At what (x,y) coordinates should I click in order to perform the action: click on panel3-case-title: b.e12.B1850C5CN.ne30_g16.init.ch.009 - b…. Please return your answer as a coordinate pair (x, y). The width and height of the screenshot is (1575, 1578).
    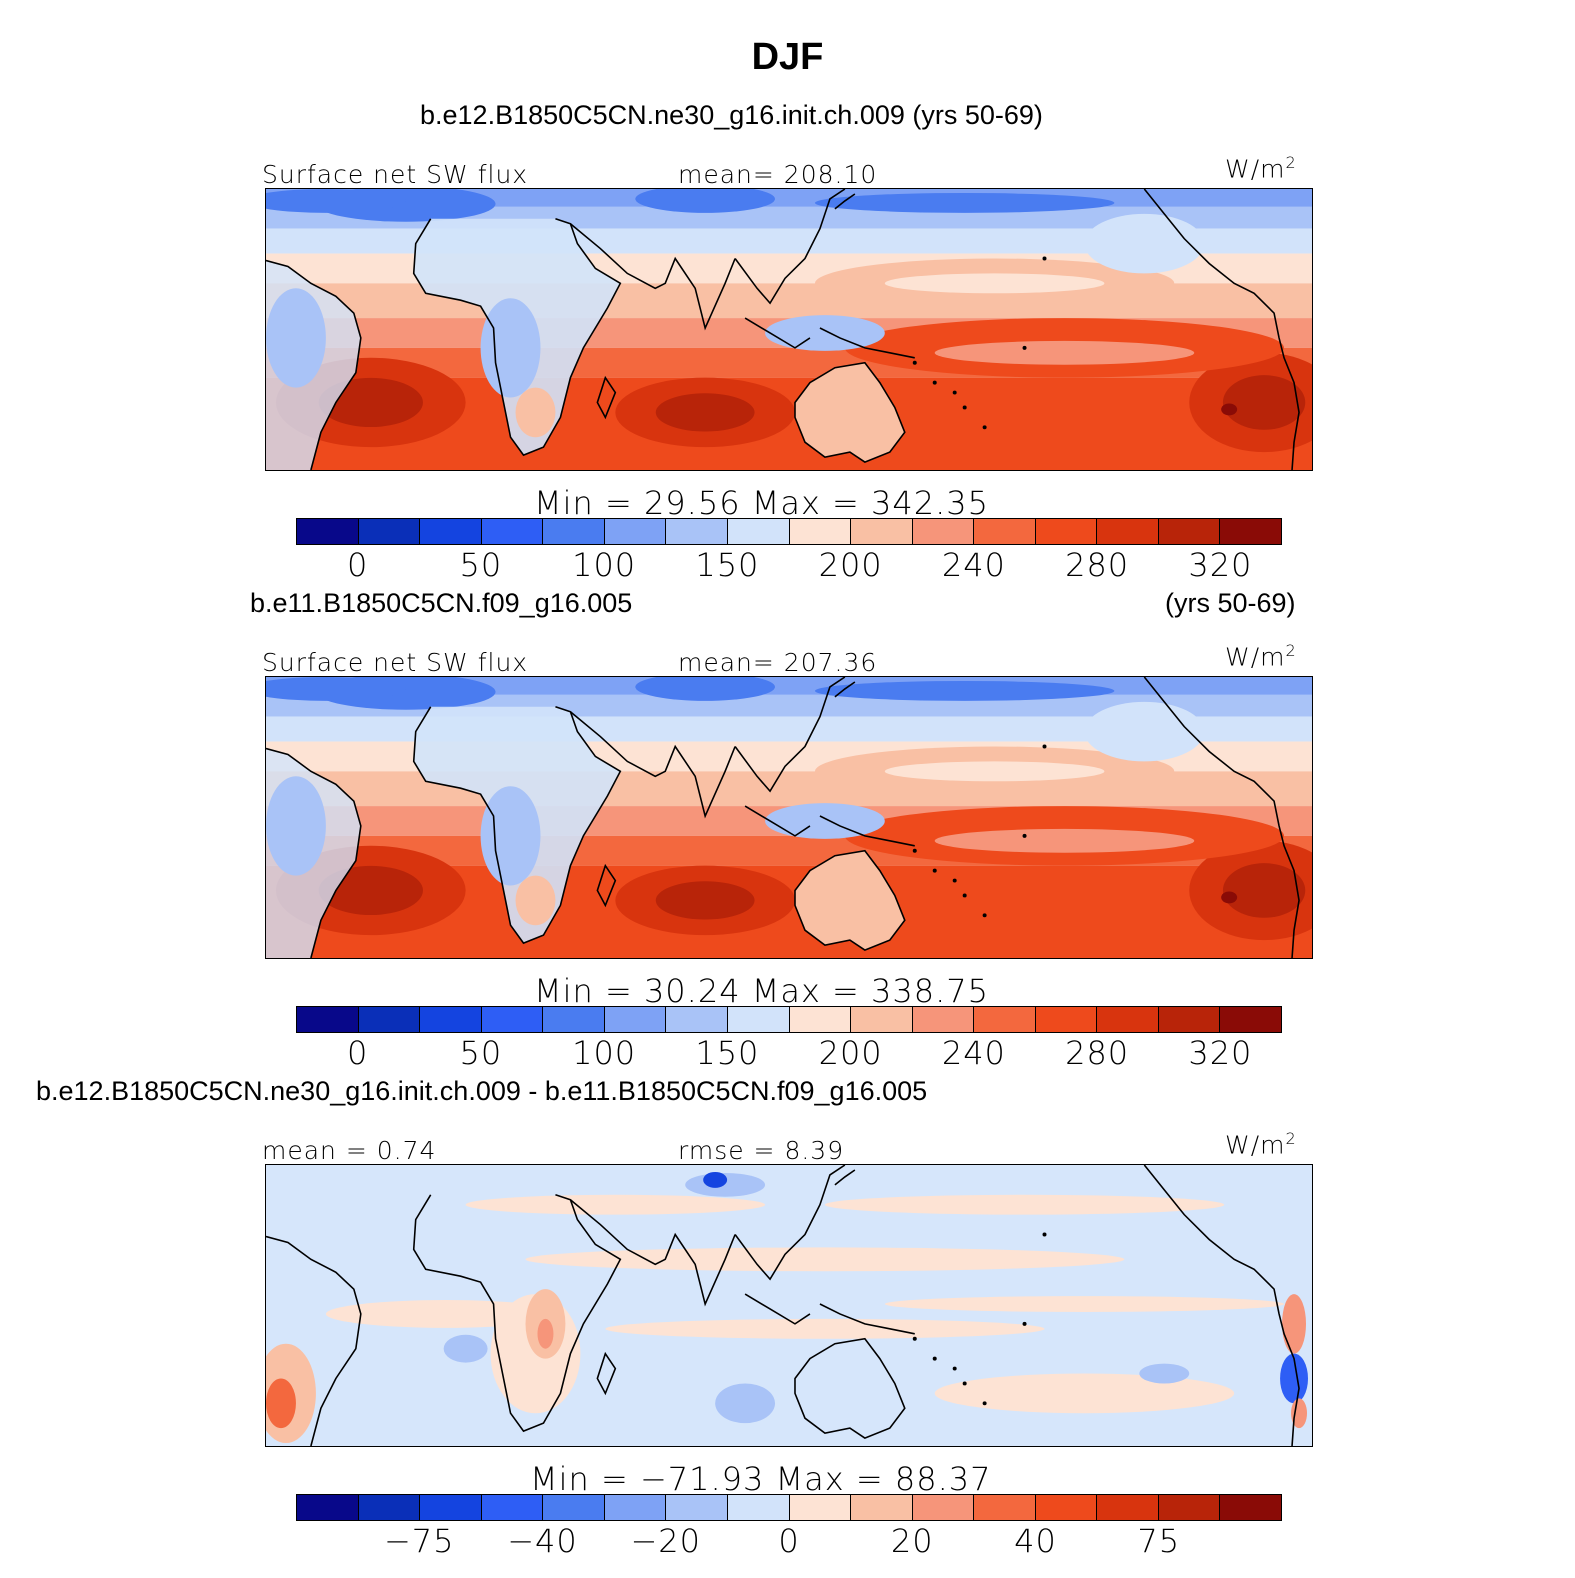
    Looking at the image, I should click on (482, 1091).